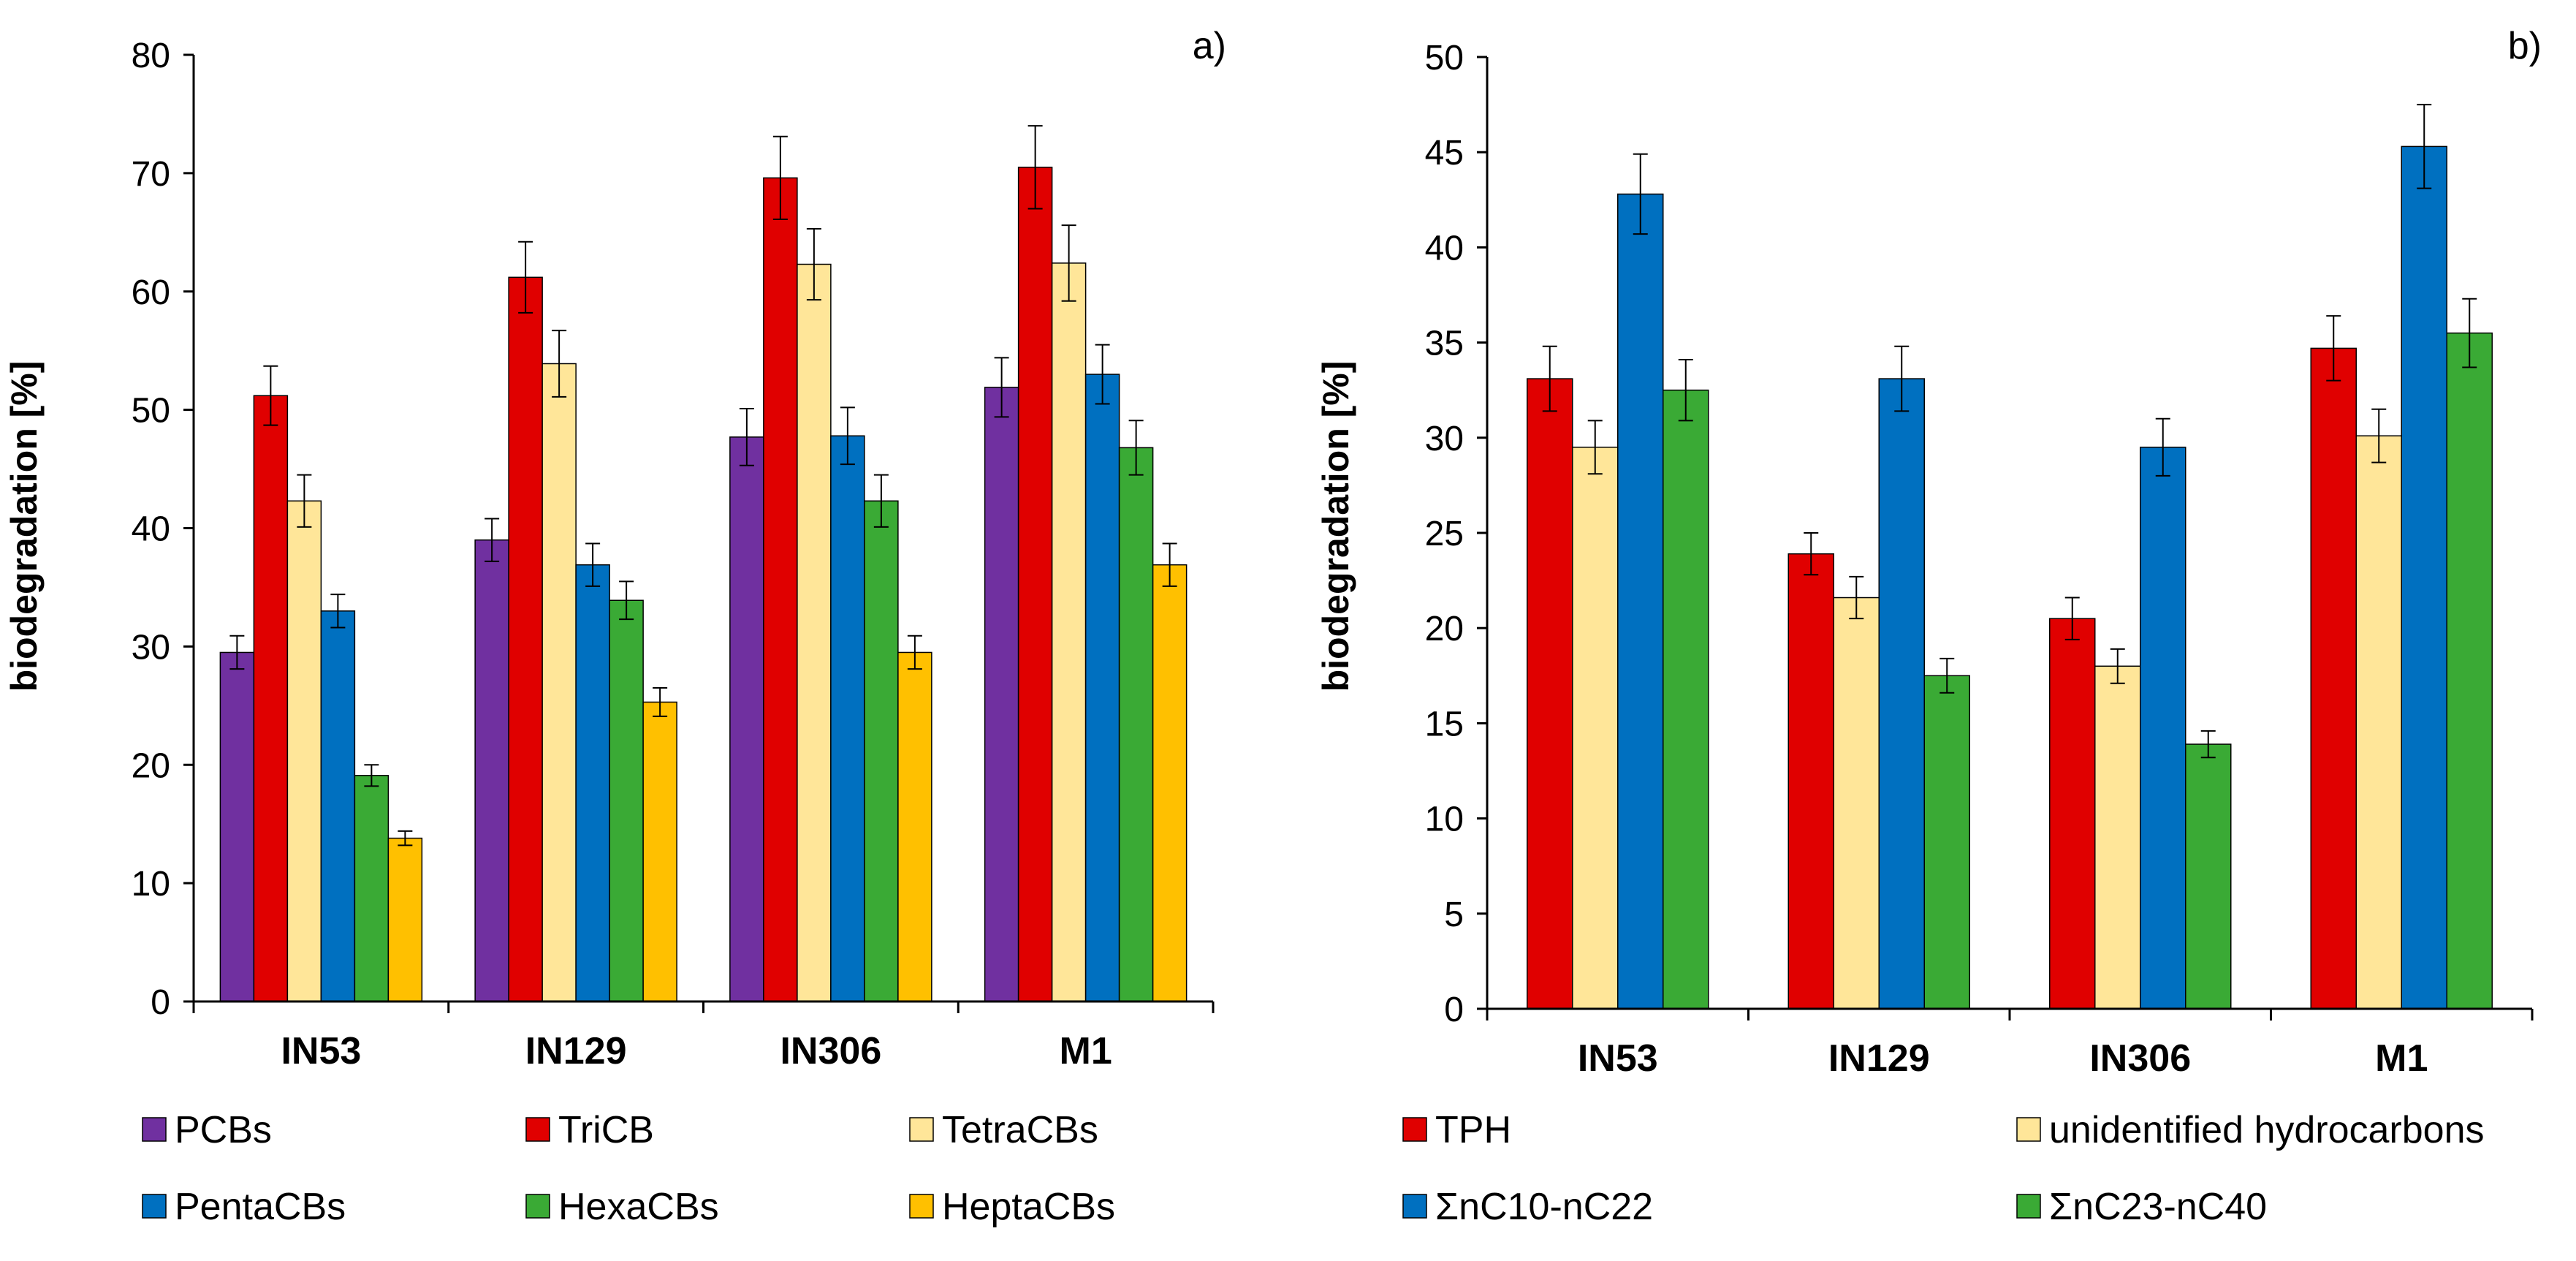 This screenshot has height=1261, width=2576. I want to click on chart-b-y-tick-label: 40, so click(1444, 248).